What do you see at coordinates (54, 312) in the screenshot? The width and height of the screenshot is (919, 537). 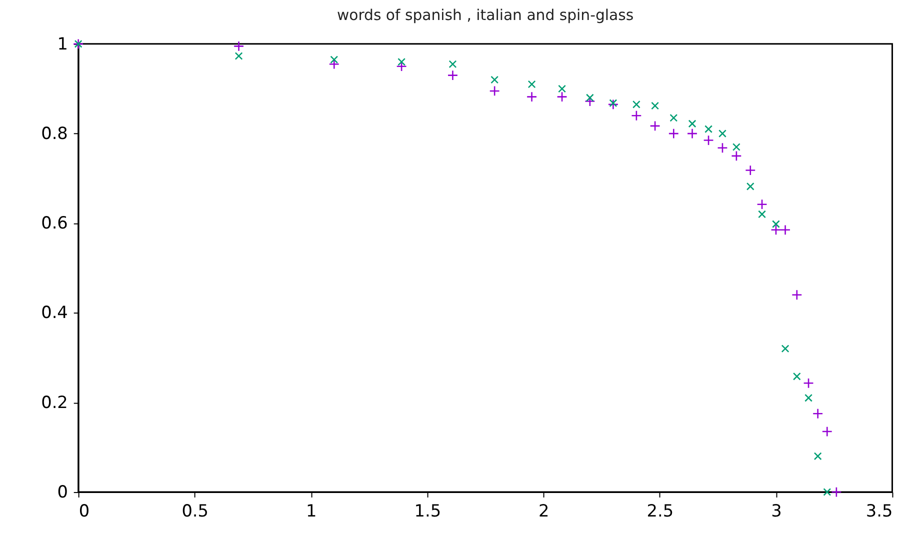 I see `y-tick-label: 0.4` at bounding box center [54, 312].